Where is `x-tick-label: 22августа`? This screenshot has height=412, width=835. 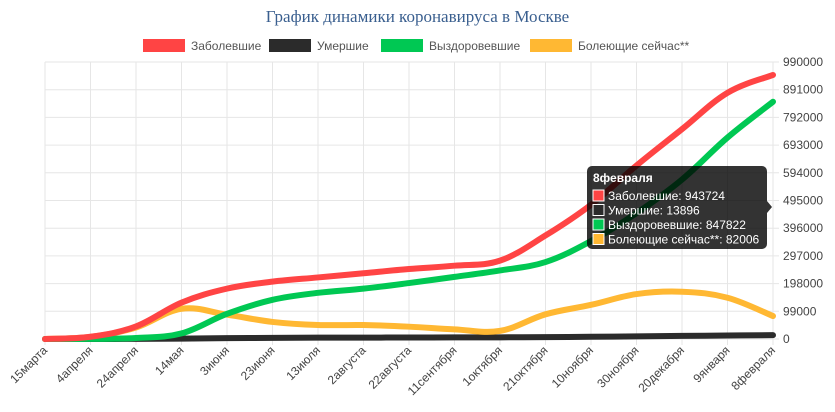 x-tick-label: 22августа is located at coordinates (390, 367).